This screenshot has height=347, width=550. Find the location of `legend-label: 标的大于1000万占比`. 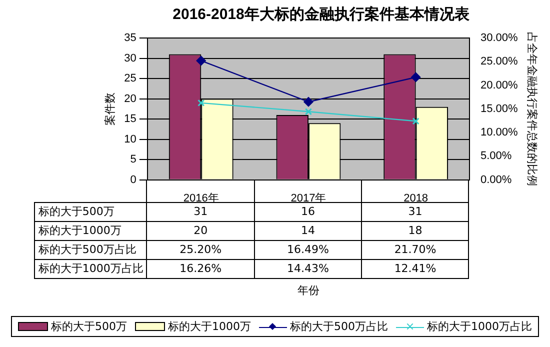

legend-label: 标的大于1000万占比 is located at coordinates (479, 326).